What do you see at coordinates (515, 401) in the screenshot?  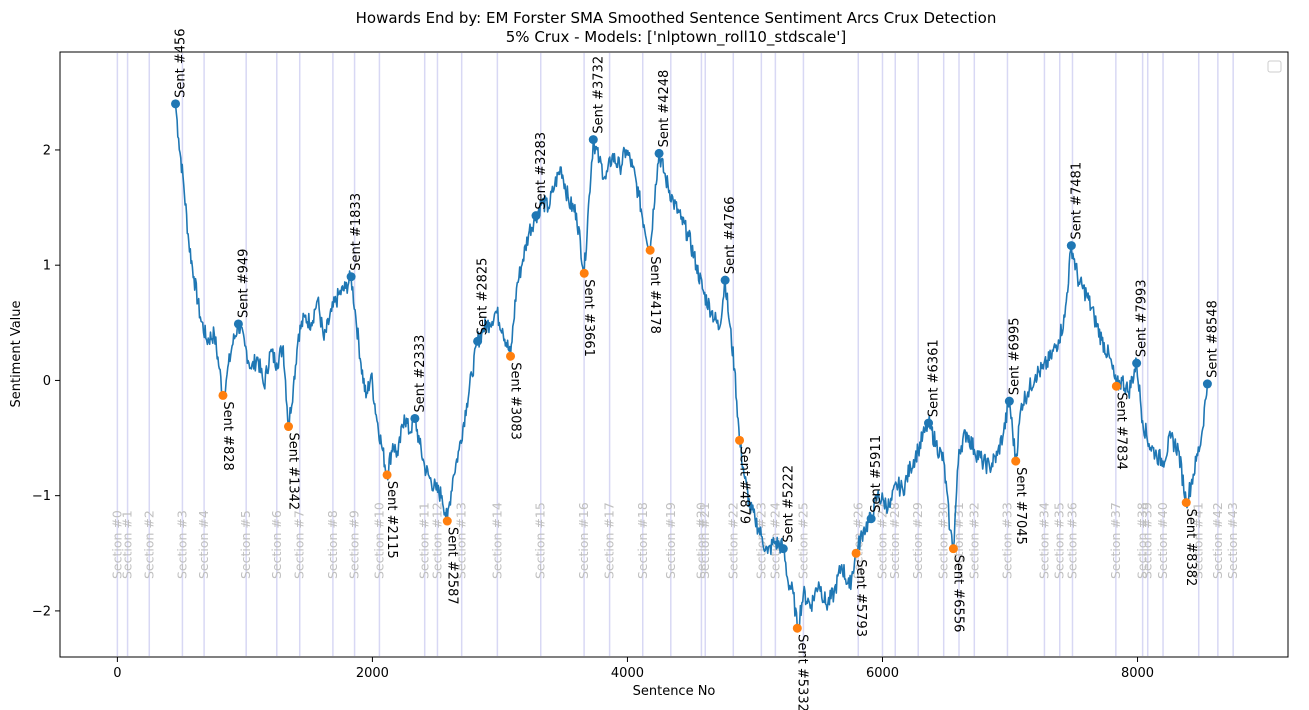 I see `valley-label: Sent #3083` at bounding box center [515, 401].